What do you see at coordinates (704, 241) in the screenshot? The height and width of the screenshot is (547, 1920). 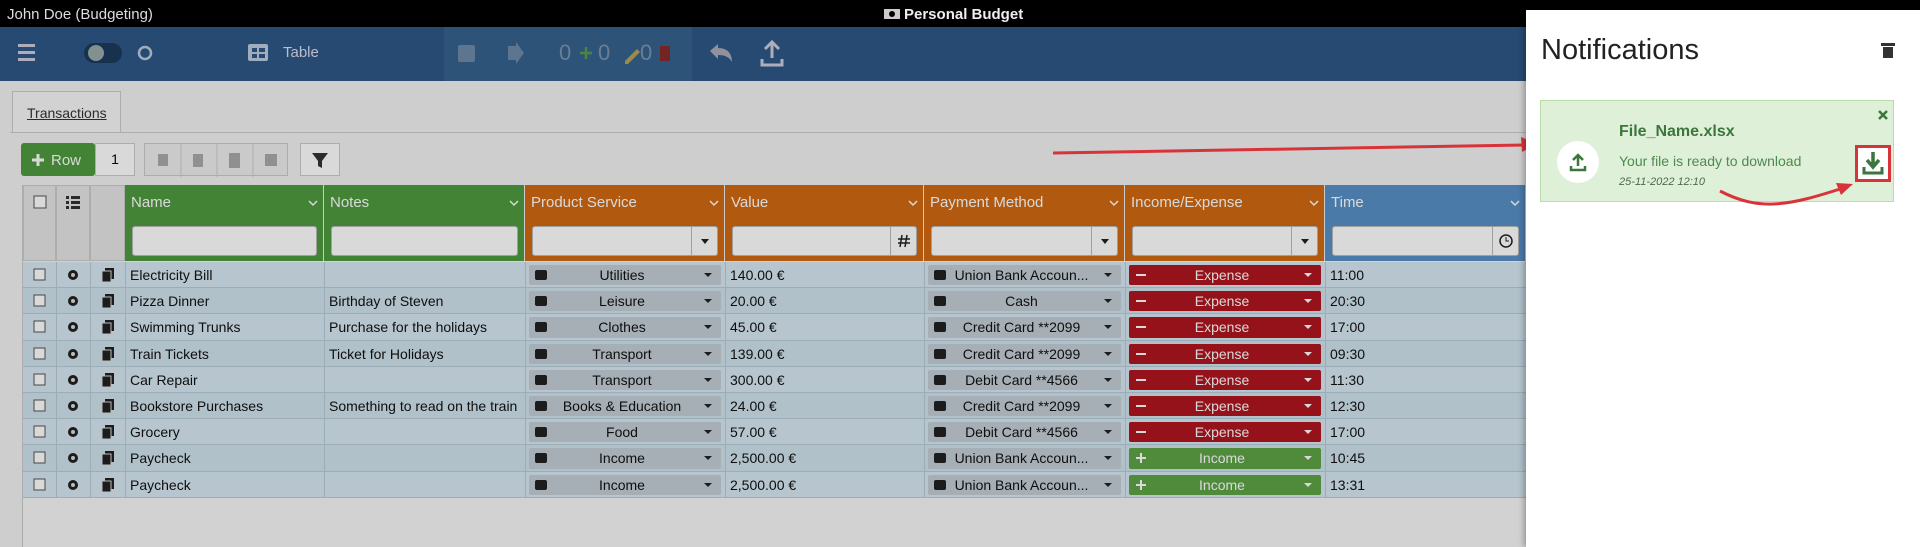 I see `filter-addon` at bounding box center [704, 241].